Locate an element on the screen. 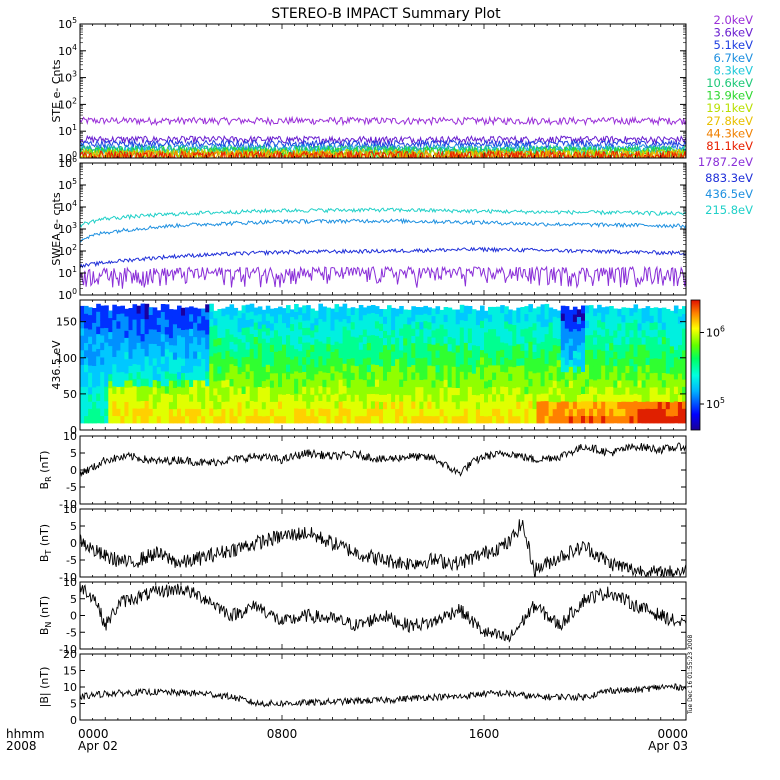  series-line-bt is located at coordinates (383, 548).